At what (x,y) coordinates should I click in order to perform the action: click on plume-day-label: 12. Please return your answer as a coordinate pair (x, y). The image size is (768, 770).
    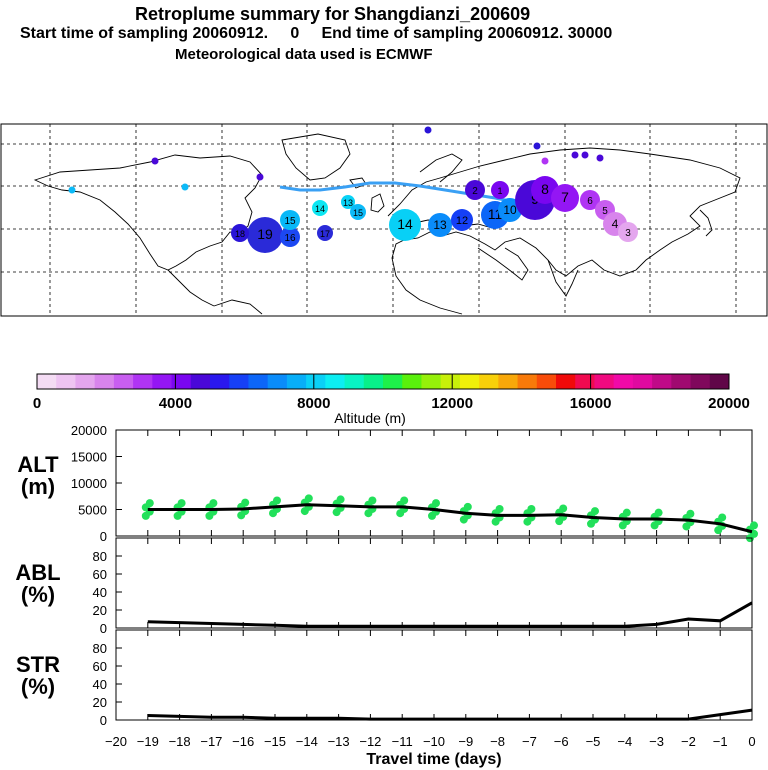
    Looking at the image, I should click on (462, 221).